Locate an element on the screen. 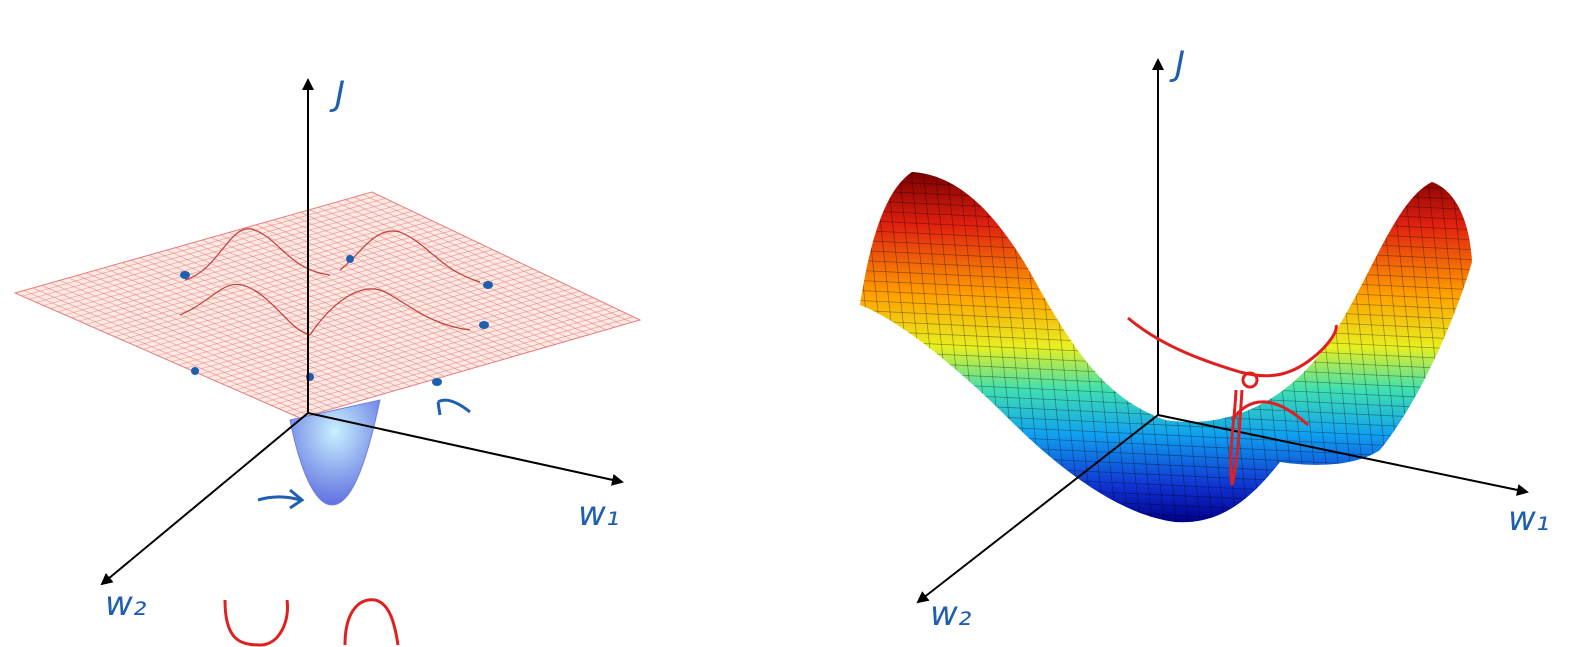 The height and width of the screenshot is (647, 1587). hand-circle is located at coordinates (1250, 380).